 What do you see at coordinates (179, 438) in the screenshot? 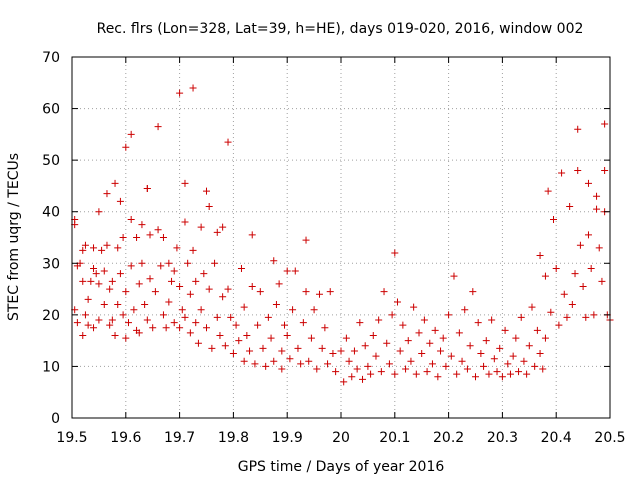
I see `x-tick-label: 19.7` at bounding box center [179, 438].